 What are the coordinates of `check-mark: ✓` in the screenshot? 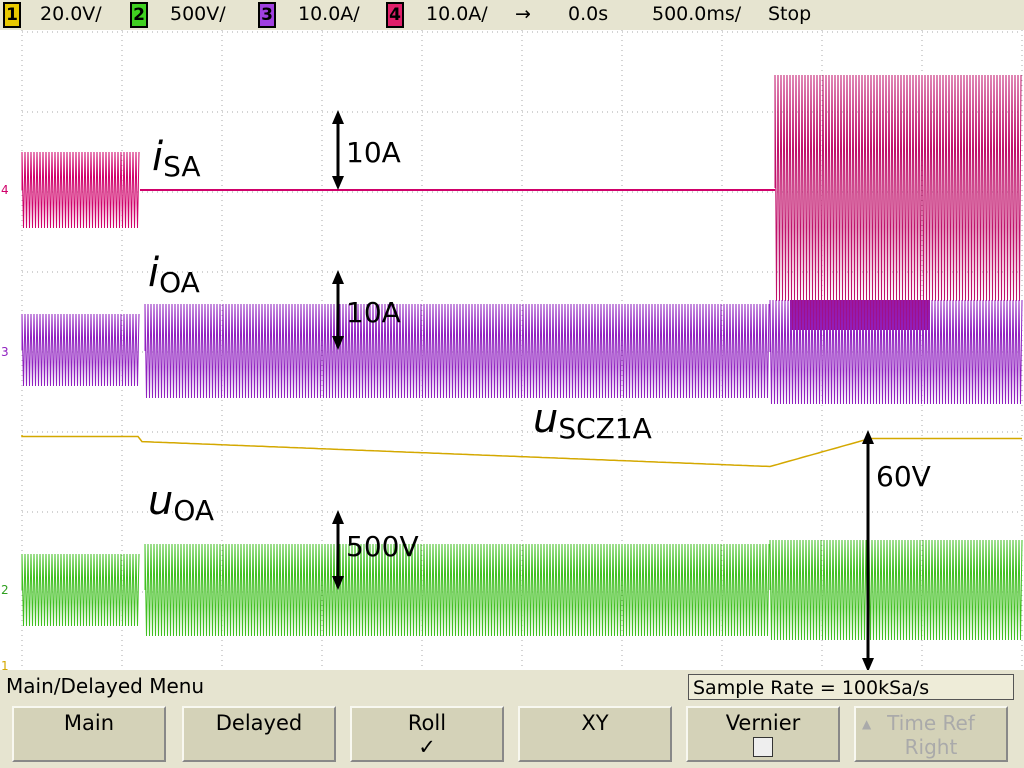 It's located at (427, 747).